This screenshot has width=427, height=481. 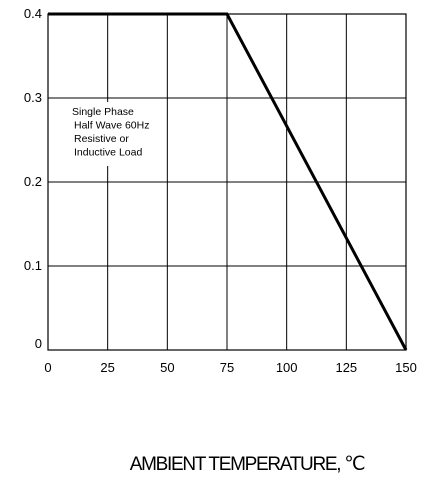 I want to click on y-tick-label: 0.3, so click(x=33, y=97).